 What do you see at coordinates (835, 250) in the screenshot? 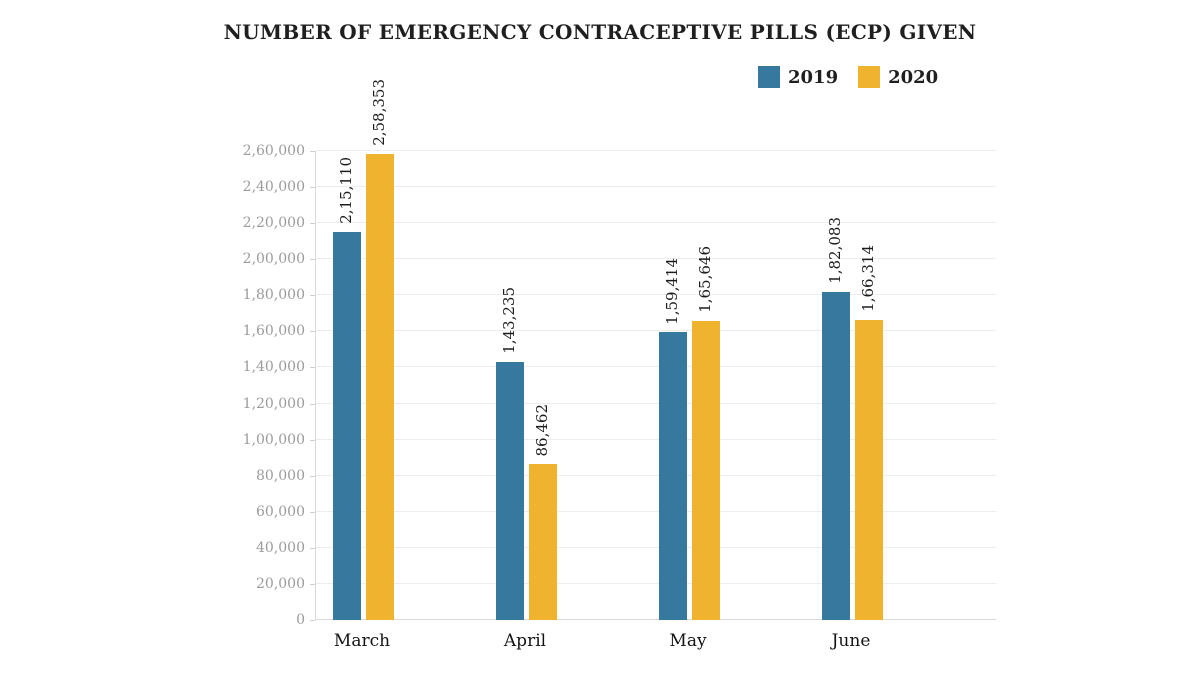
I see `bar-value-label-2019-june: 1,82,083` at bounding box center [835, 250].